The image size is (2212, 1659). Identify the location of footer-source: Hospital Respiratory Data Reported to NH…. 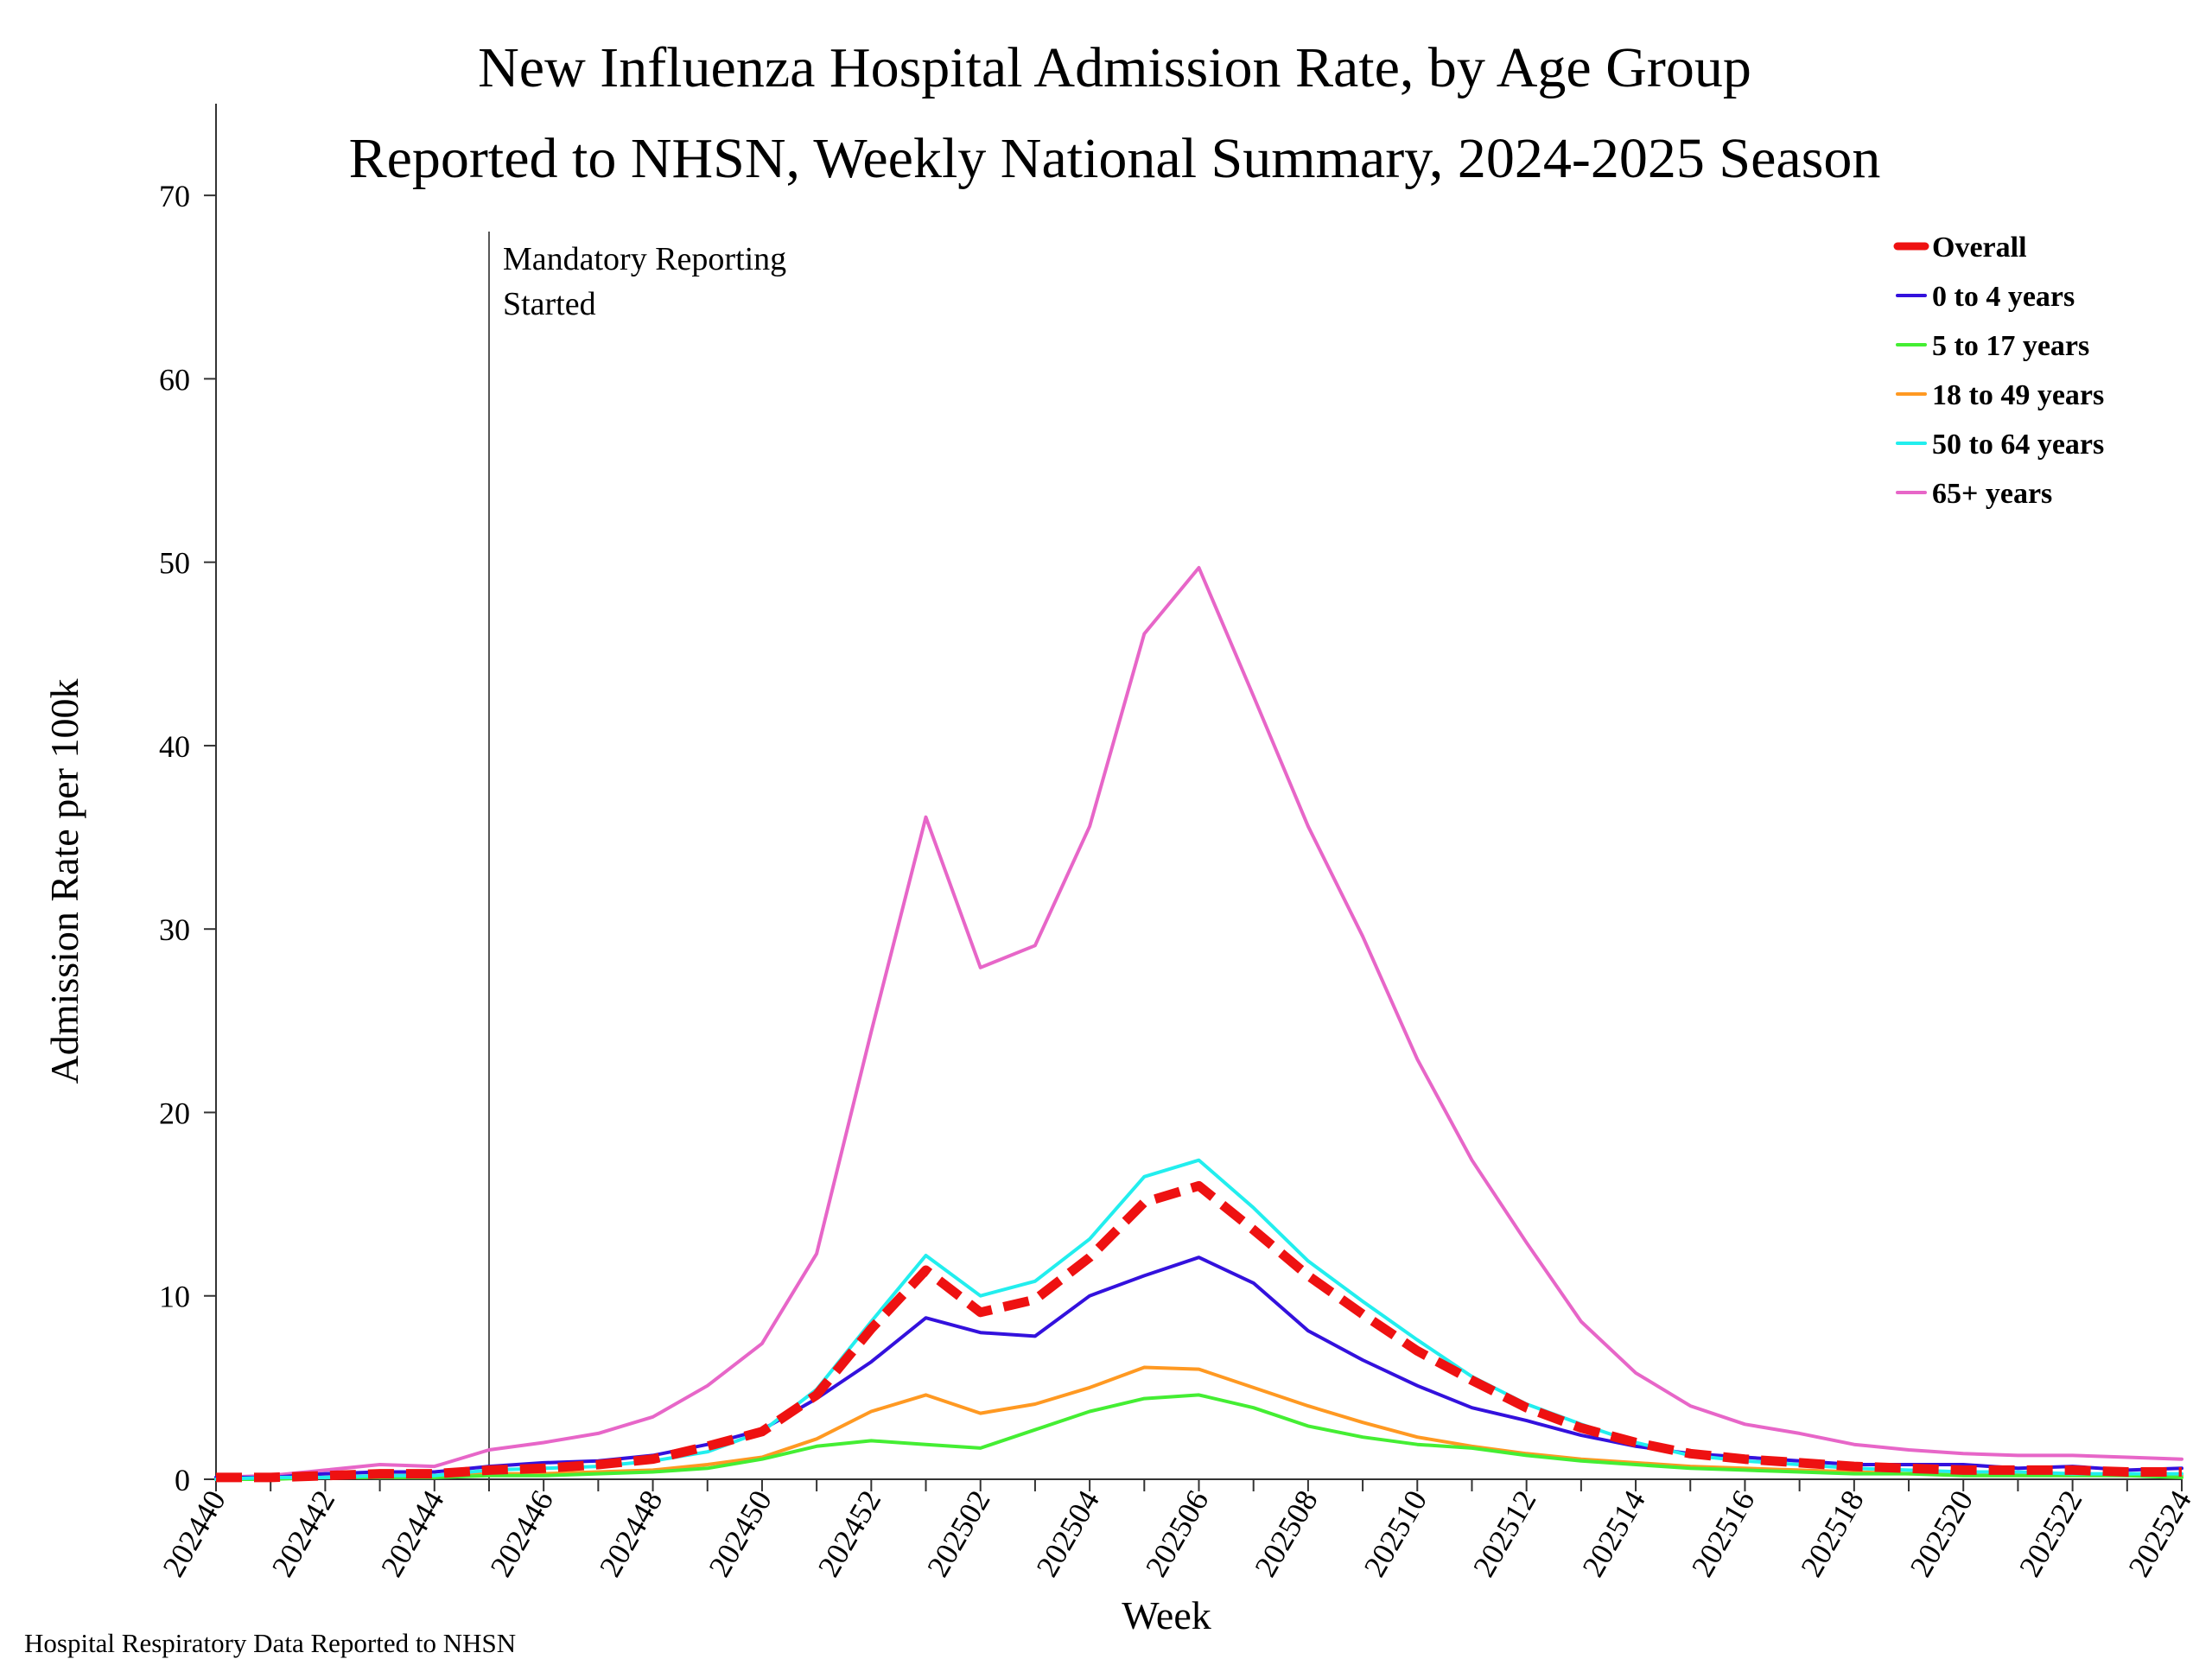
(270, 1643).